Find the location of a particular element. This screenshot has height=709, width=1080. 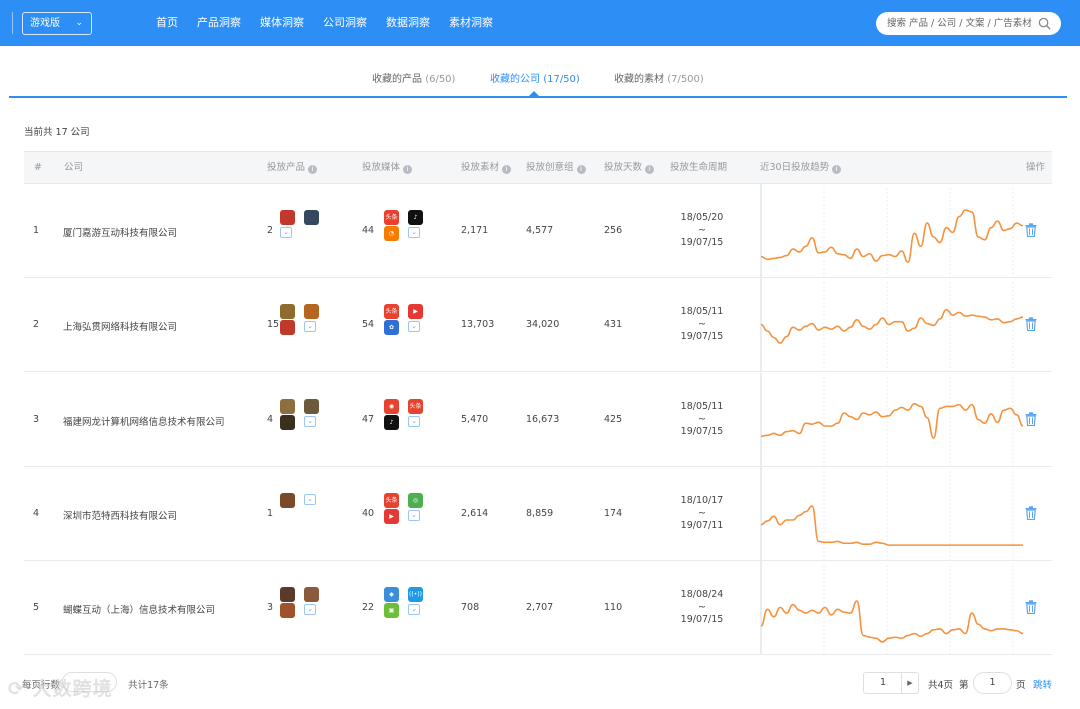

tab-favorite-materials: 收藏的素材 (7/500) is located at coordinates (659, 77).